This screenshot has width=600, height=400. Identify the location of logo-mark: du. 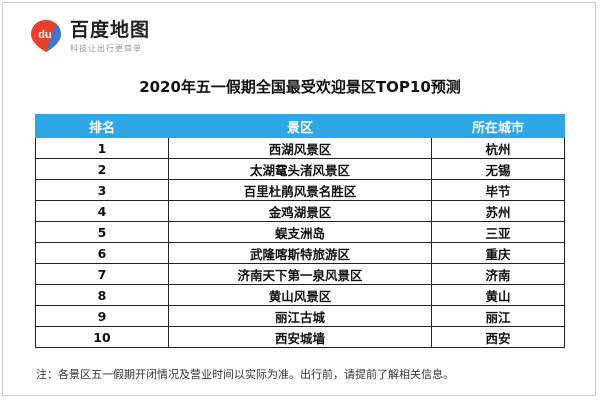
(44, 35).